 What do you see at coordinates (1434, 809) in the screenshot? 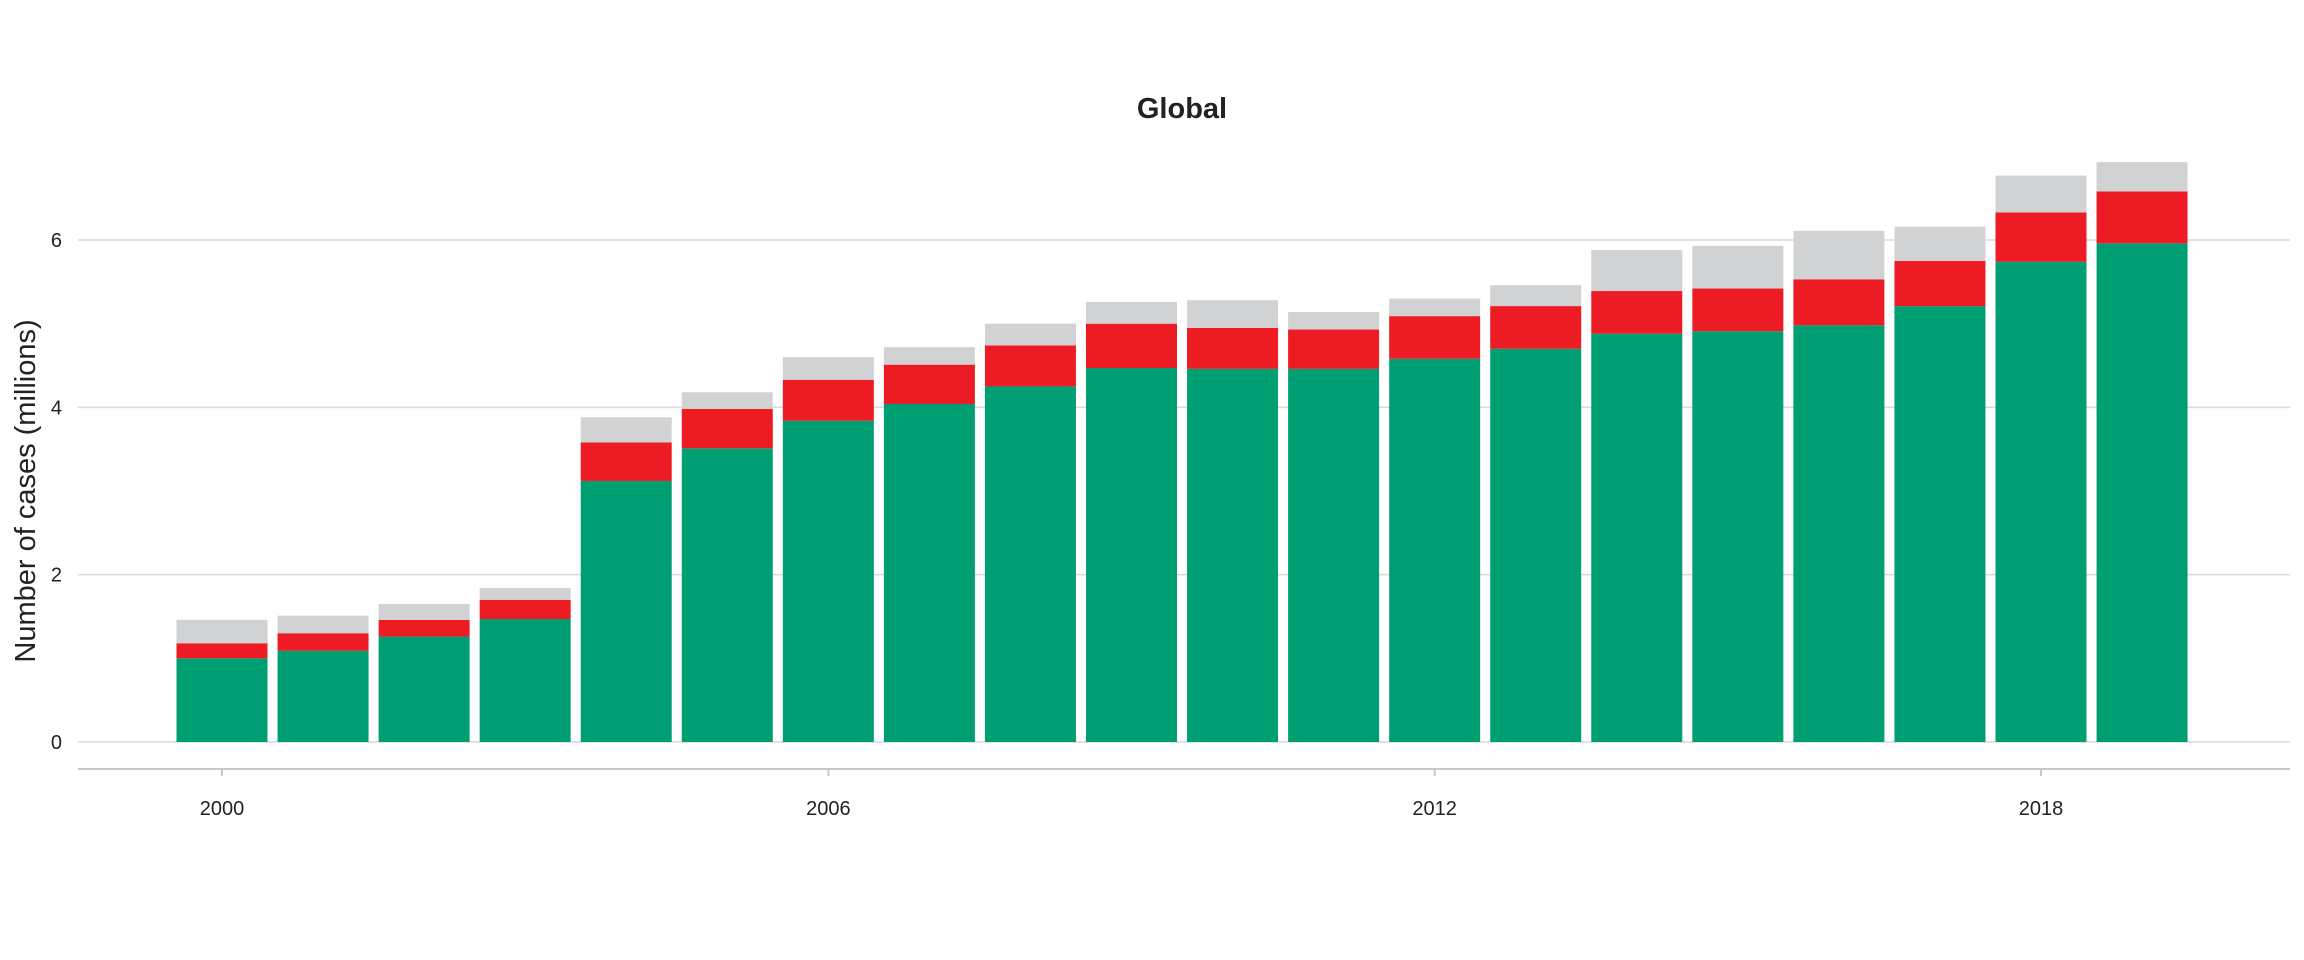
I see `x-tick-label: 2012` at bounding box center [1434, 809].